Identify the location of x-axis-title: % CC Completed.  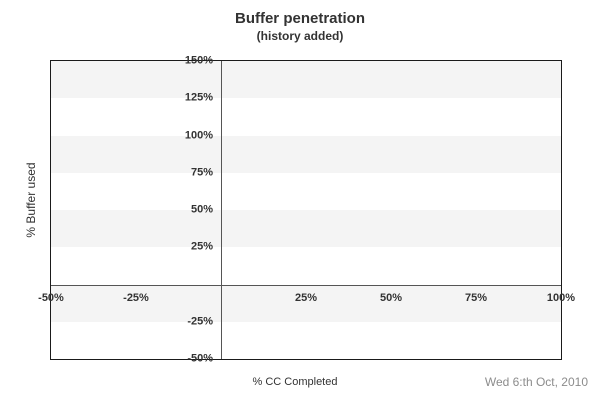
(295, 382).